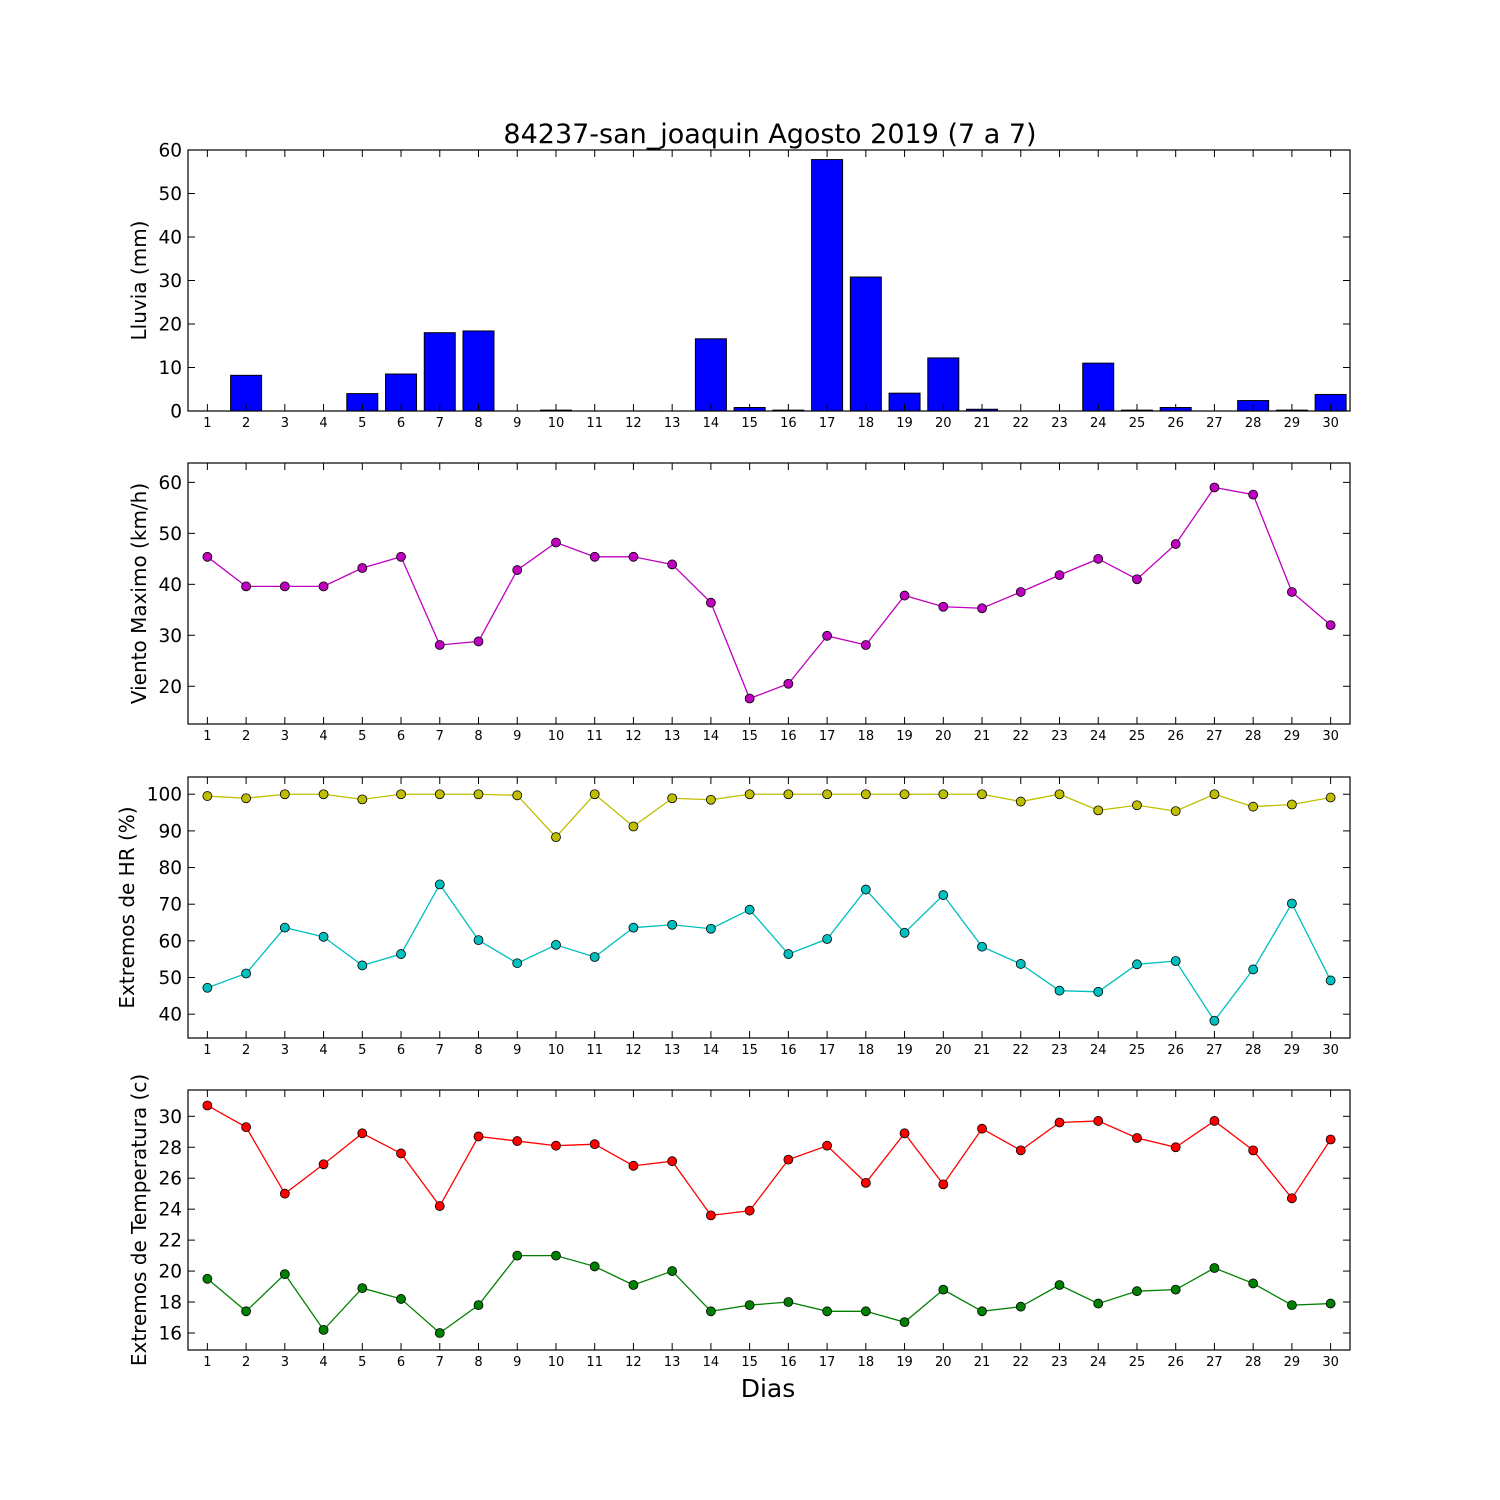 The width and height of the screenshot is (1500, 1500). Describe the element at coordinates (943, 1362) in the screenshot. I see `temperatura-x-tick-label: 20` at that location.